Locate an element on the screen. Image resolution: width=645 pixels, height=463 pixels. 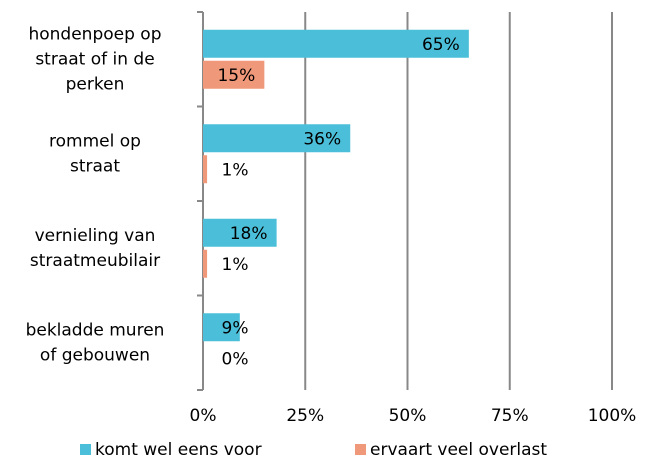
legend-label: komt wel eens voor is located at coordinates (178, 449).